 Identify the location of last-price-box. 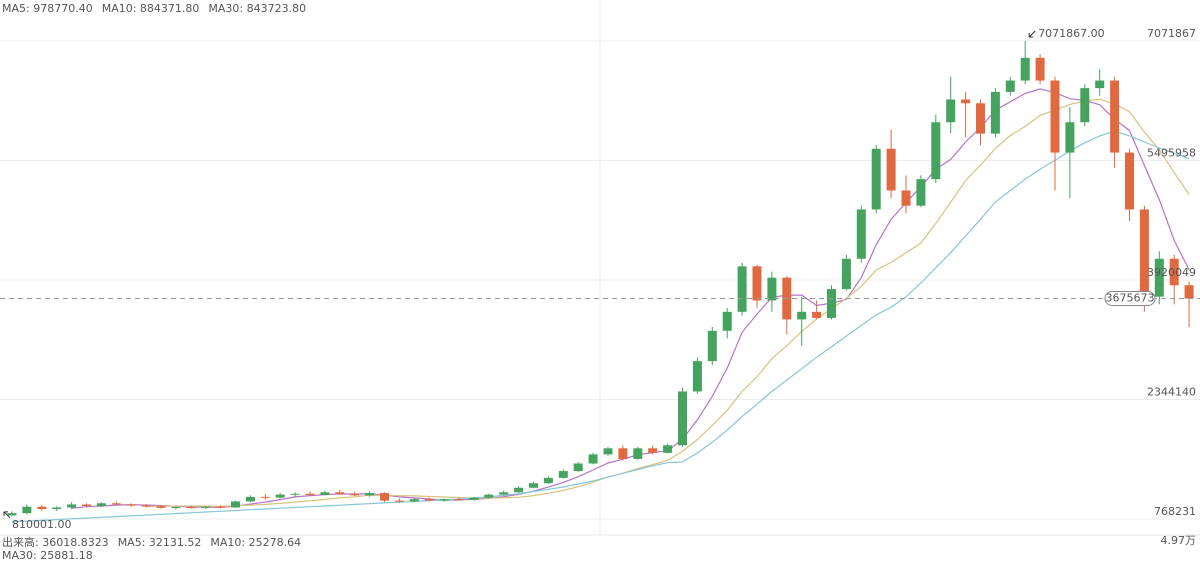
(1130, 299).